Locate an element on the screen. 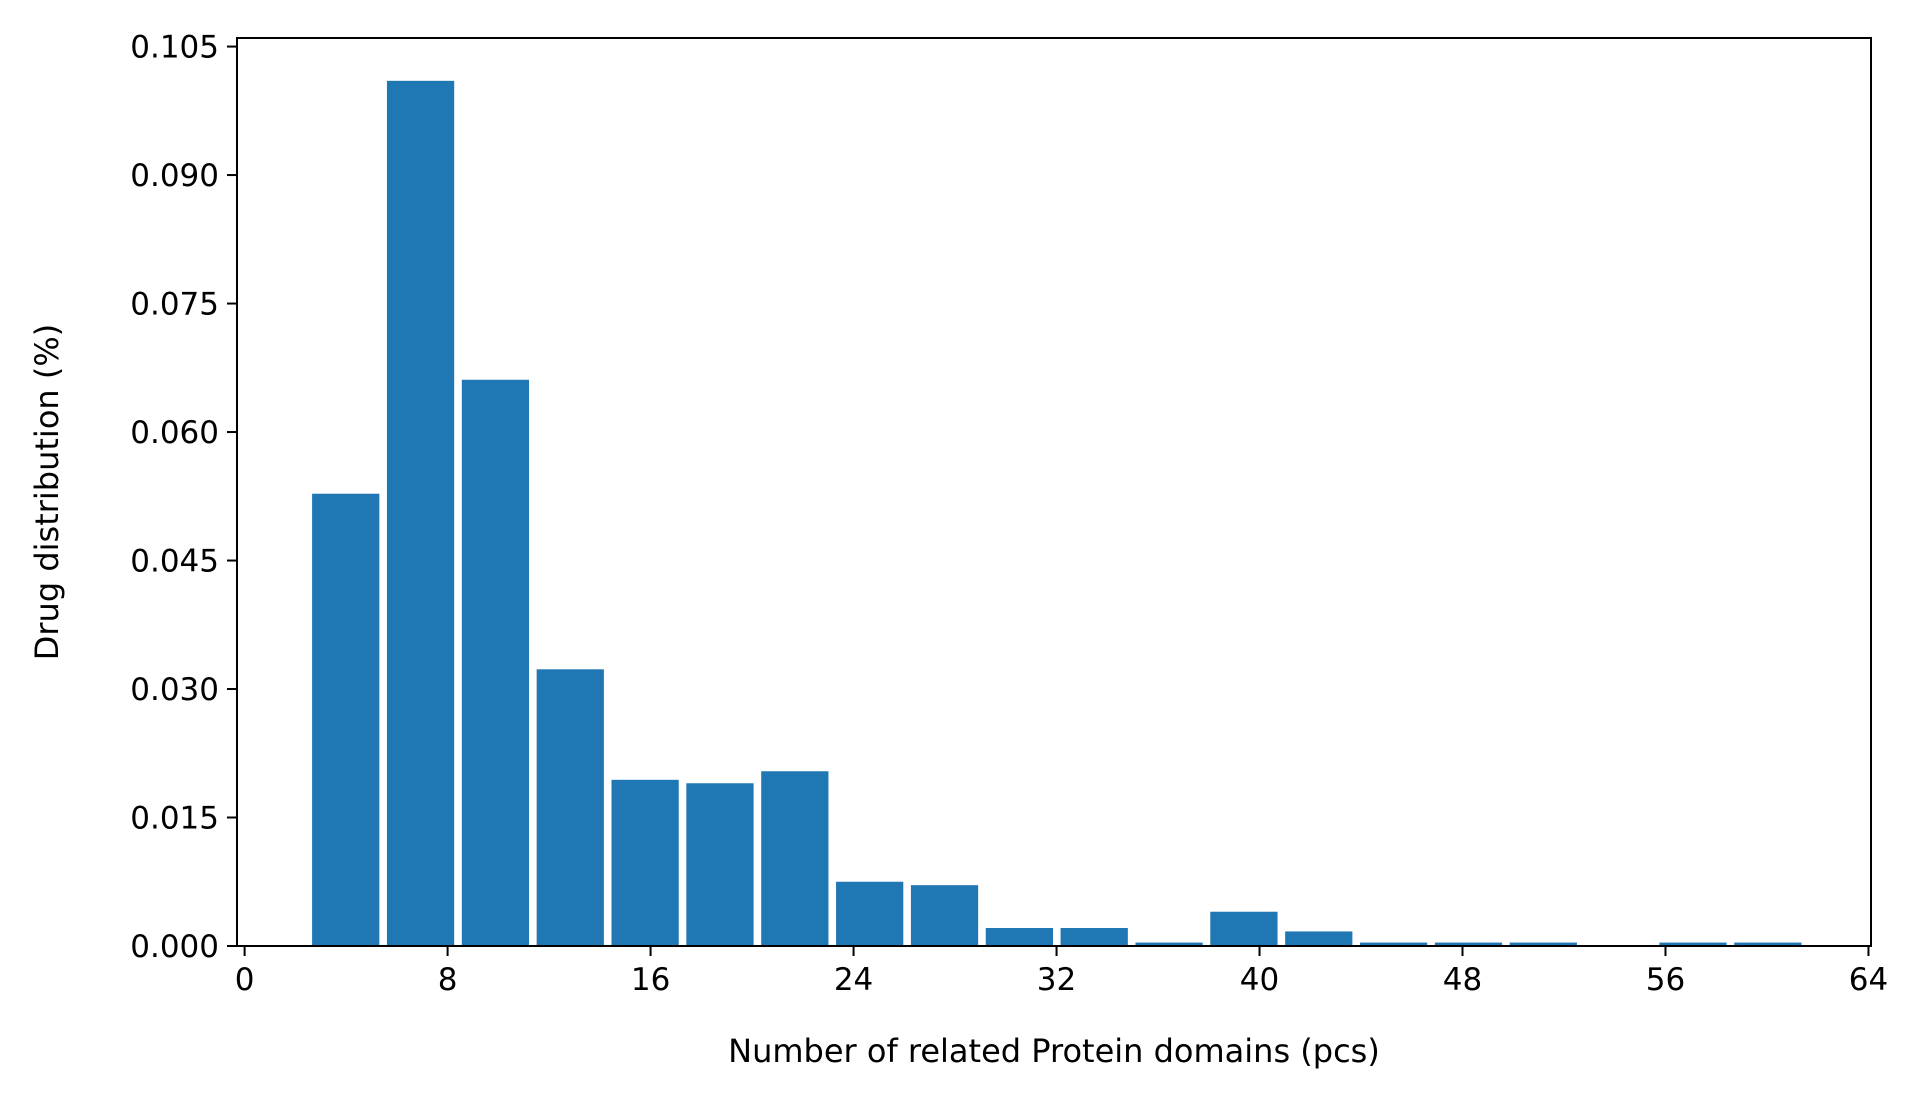 The width and height of the screenshot is (1912, 1103). x-tick-label: 8 is located at coordinates (448, 980).